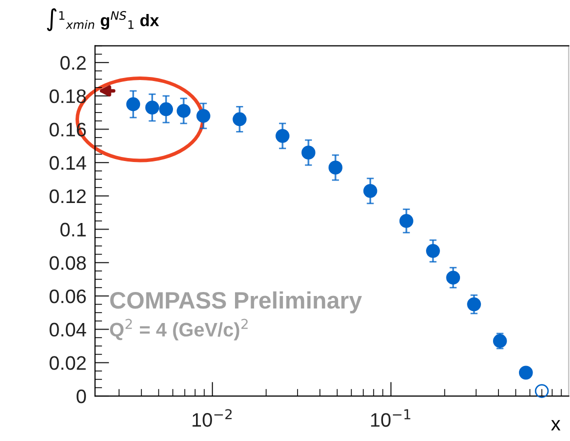 Image resolution: width=570 pixels, height=441 pixels. Describe the element at coordinates (68, 263) in the screenshot. I see `y-tick-label: 0.08` at that location.